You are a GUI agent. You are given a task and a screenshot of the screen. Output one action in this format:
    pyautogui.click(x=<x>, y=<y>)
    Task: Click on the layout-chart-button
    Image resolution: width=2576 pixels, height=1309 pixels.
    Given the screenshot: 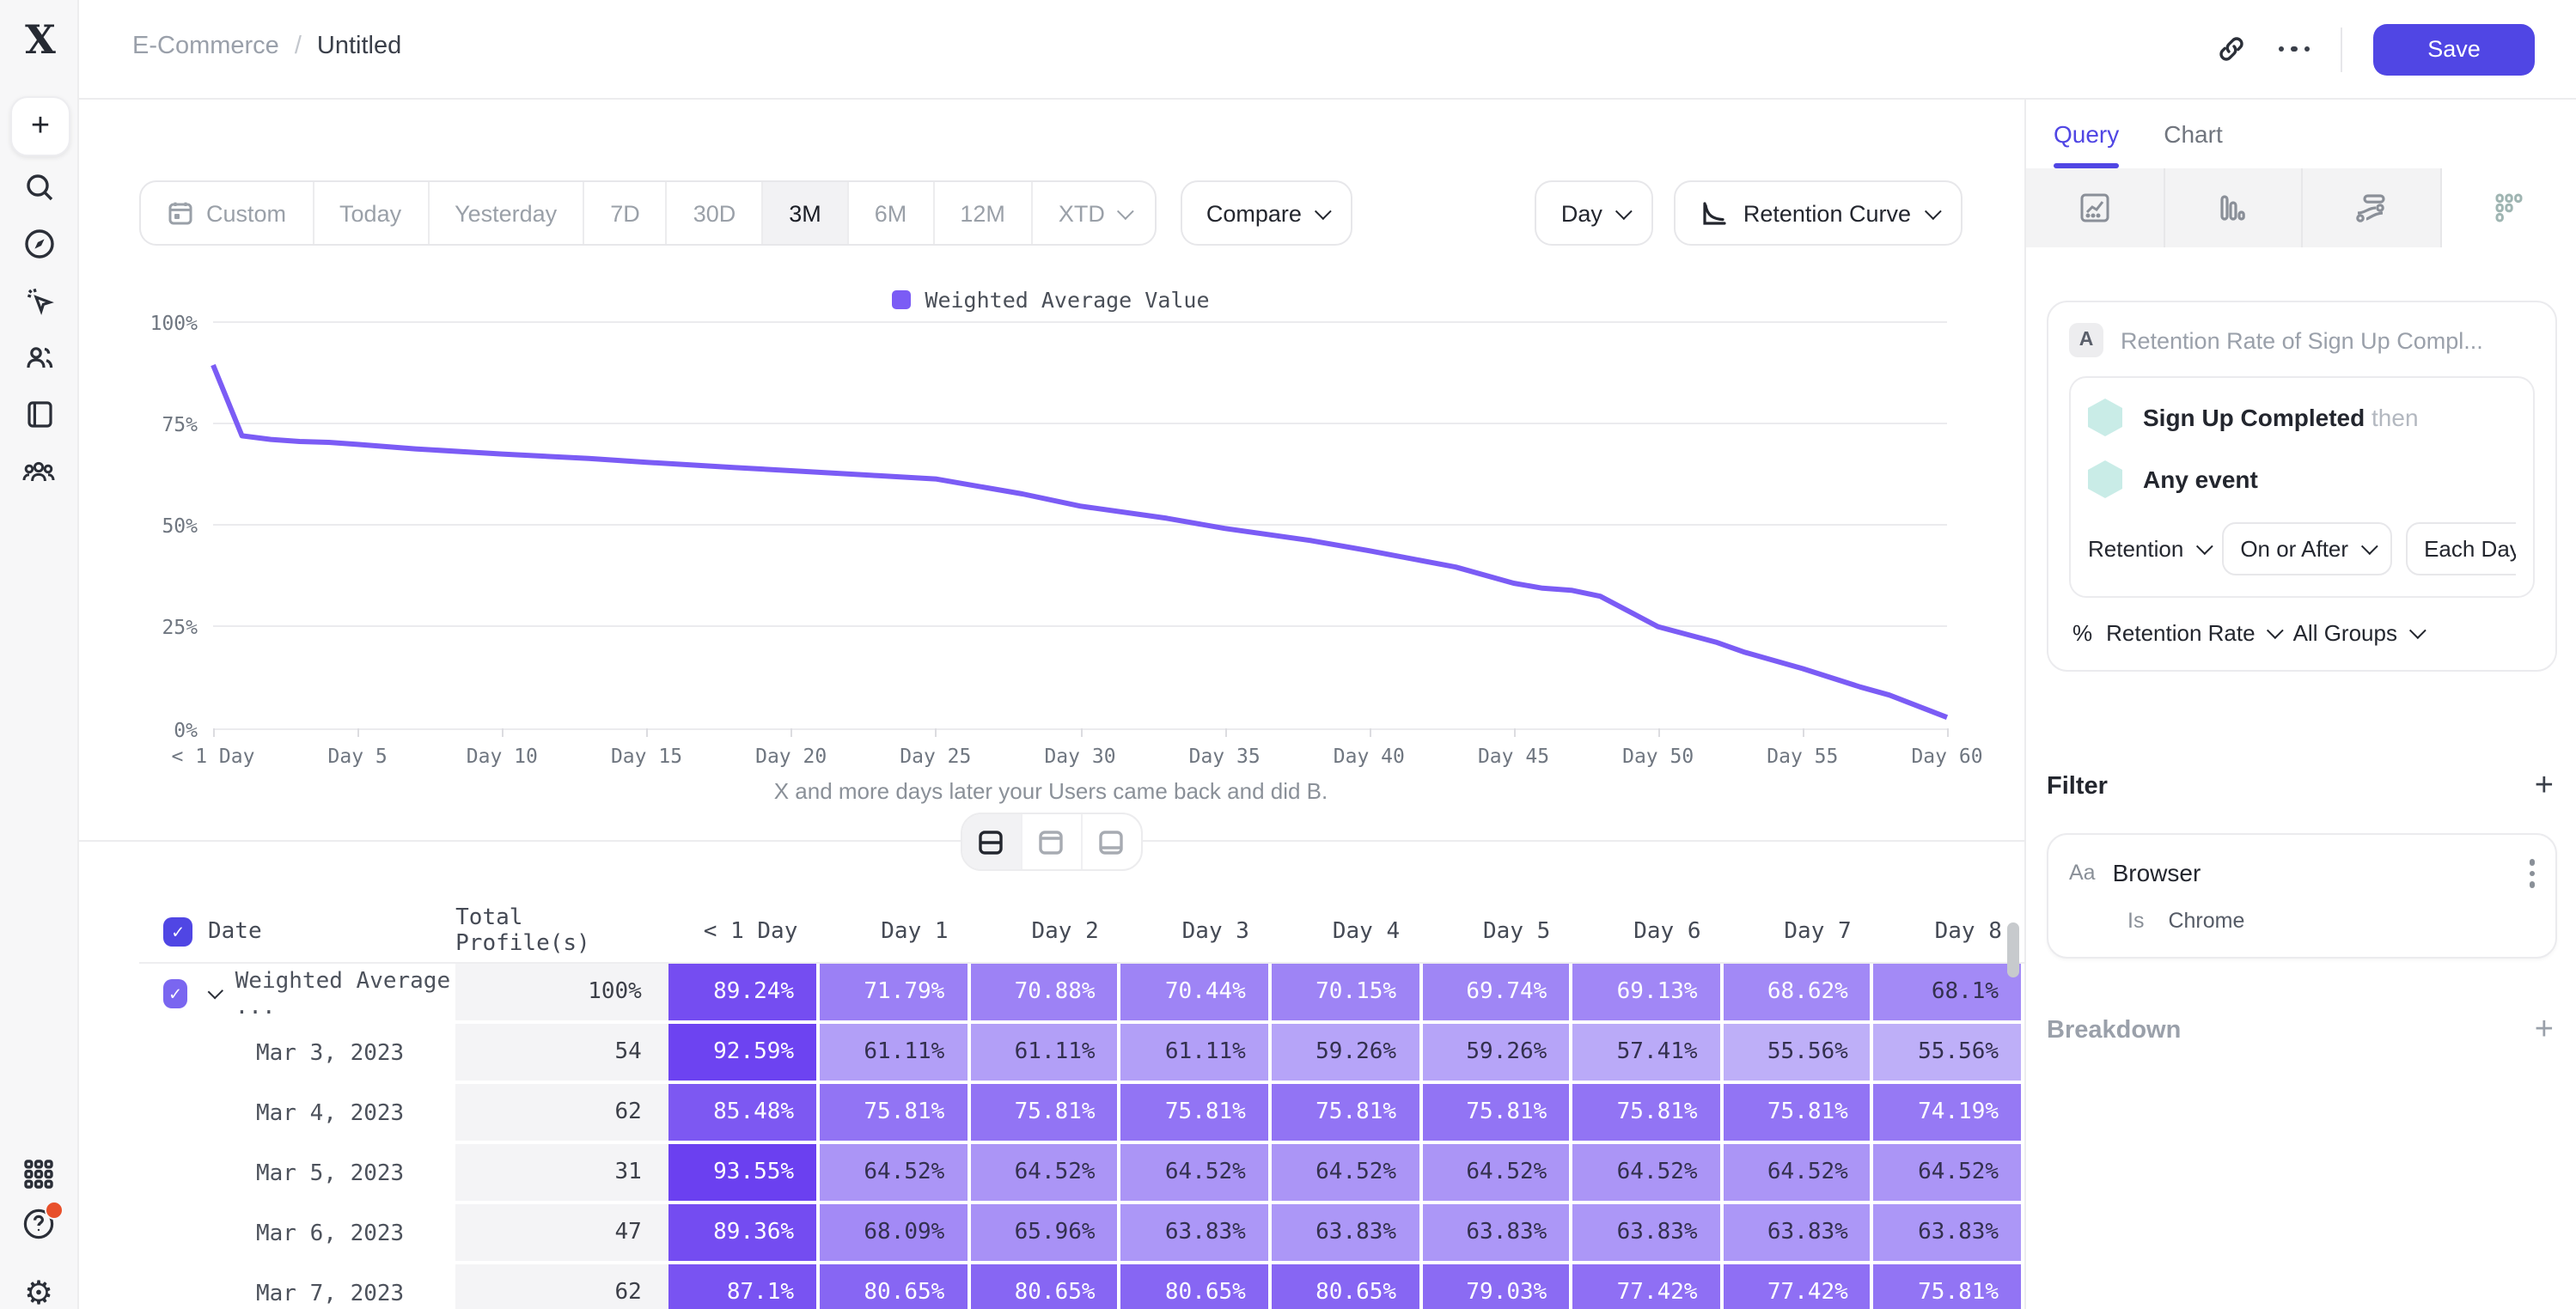 What is the action you would take?
    pyautogui.click(x=1052, y=841)
    